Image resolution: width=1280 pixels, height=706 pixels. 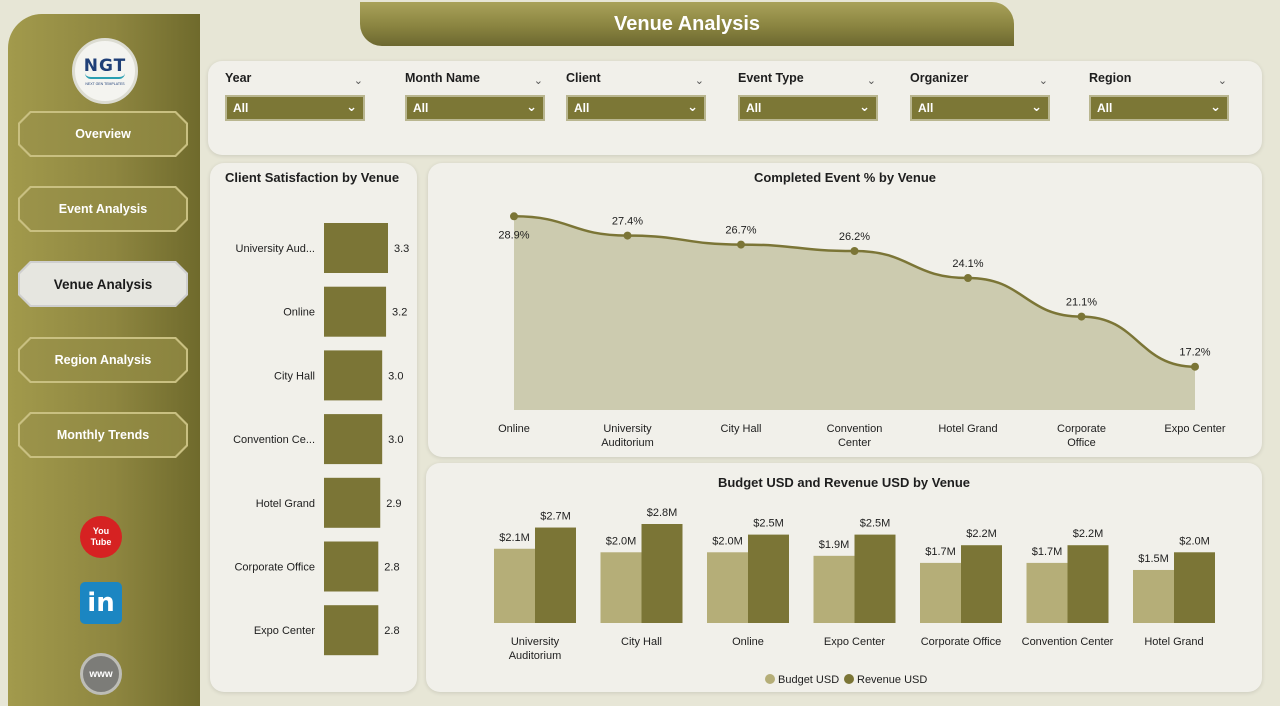 I want to click on nav-region-analysis-button: Region Analysis, so click(x=103, y=360).